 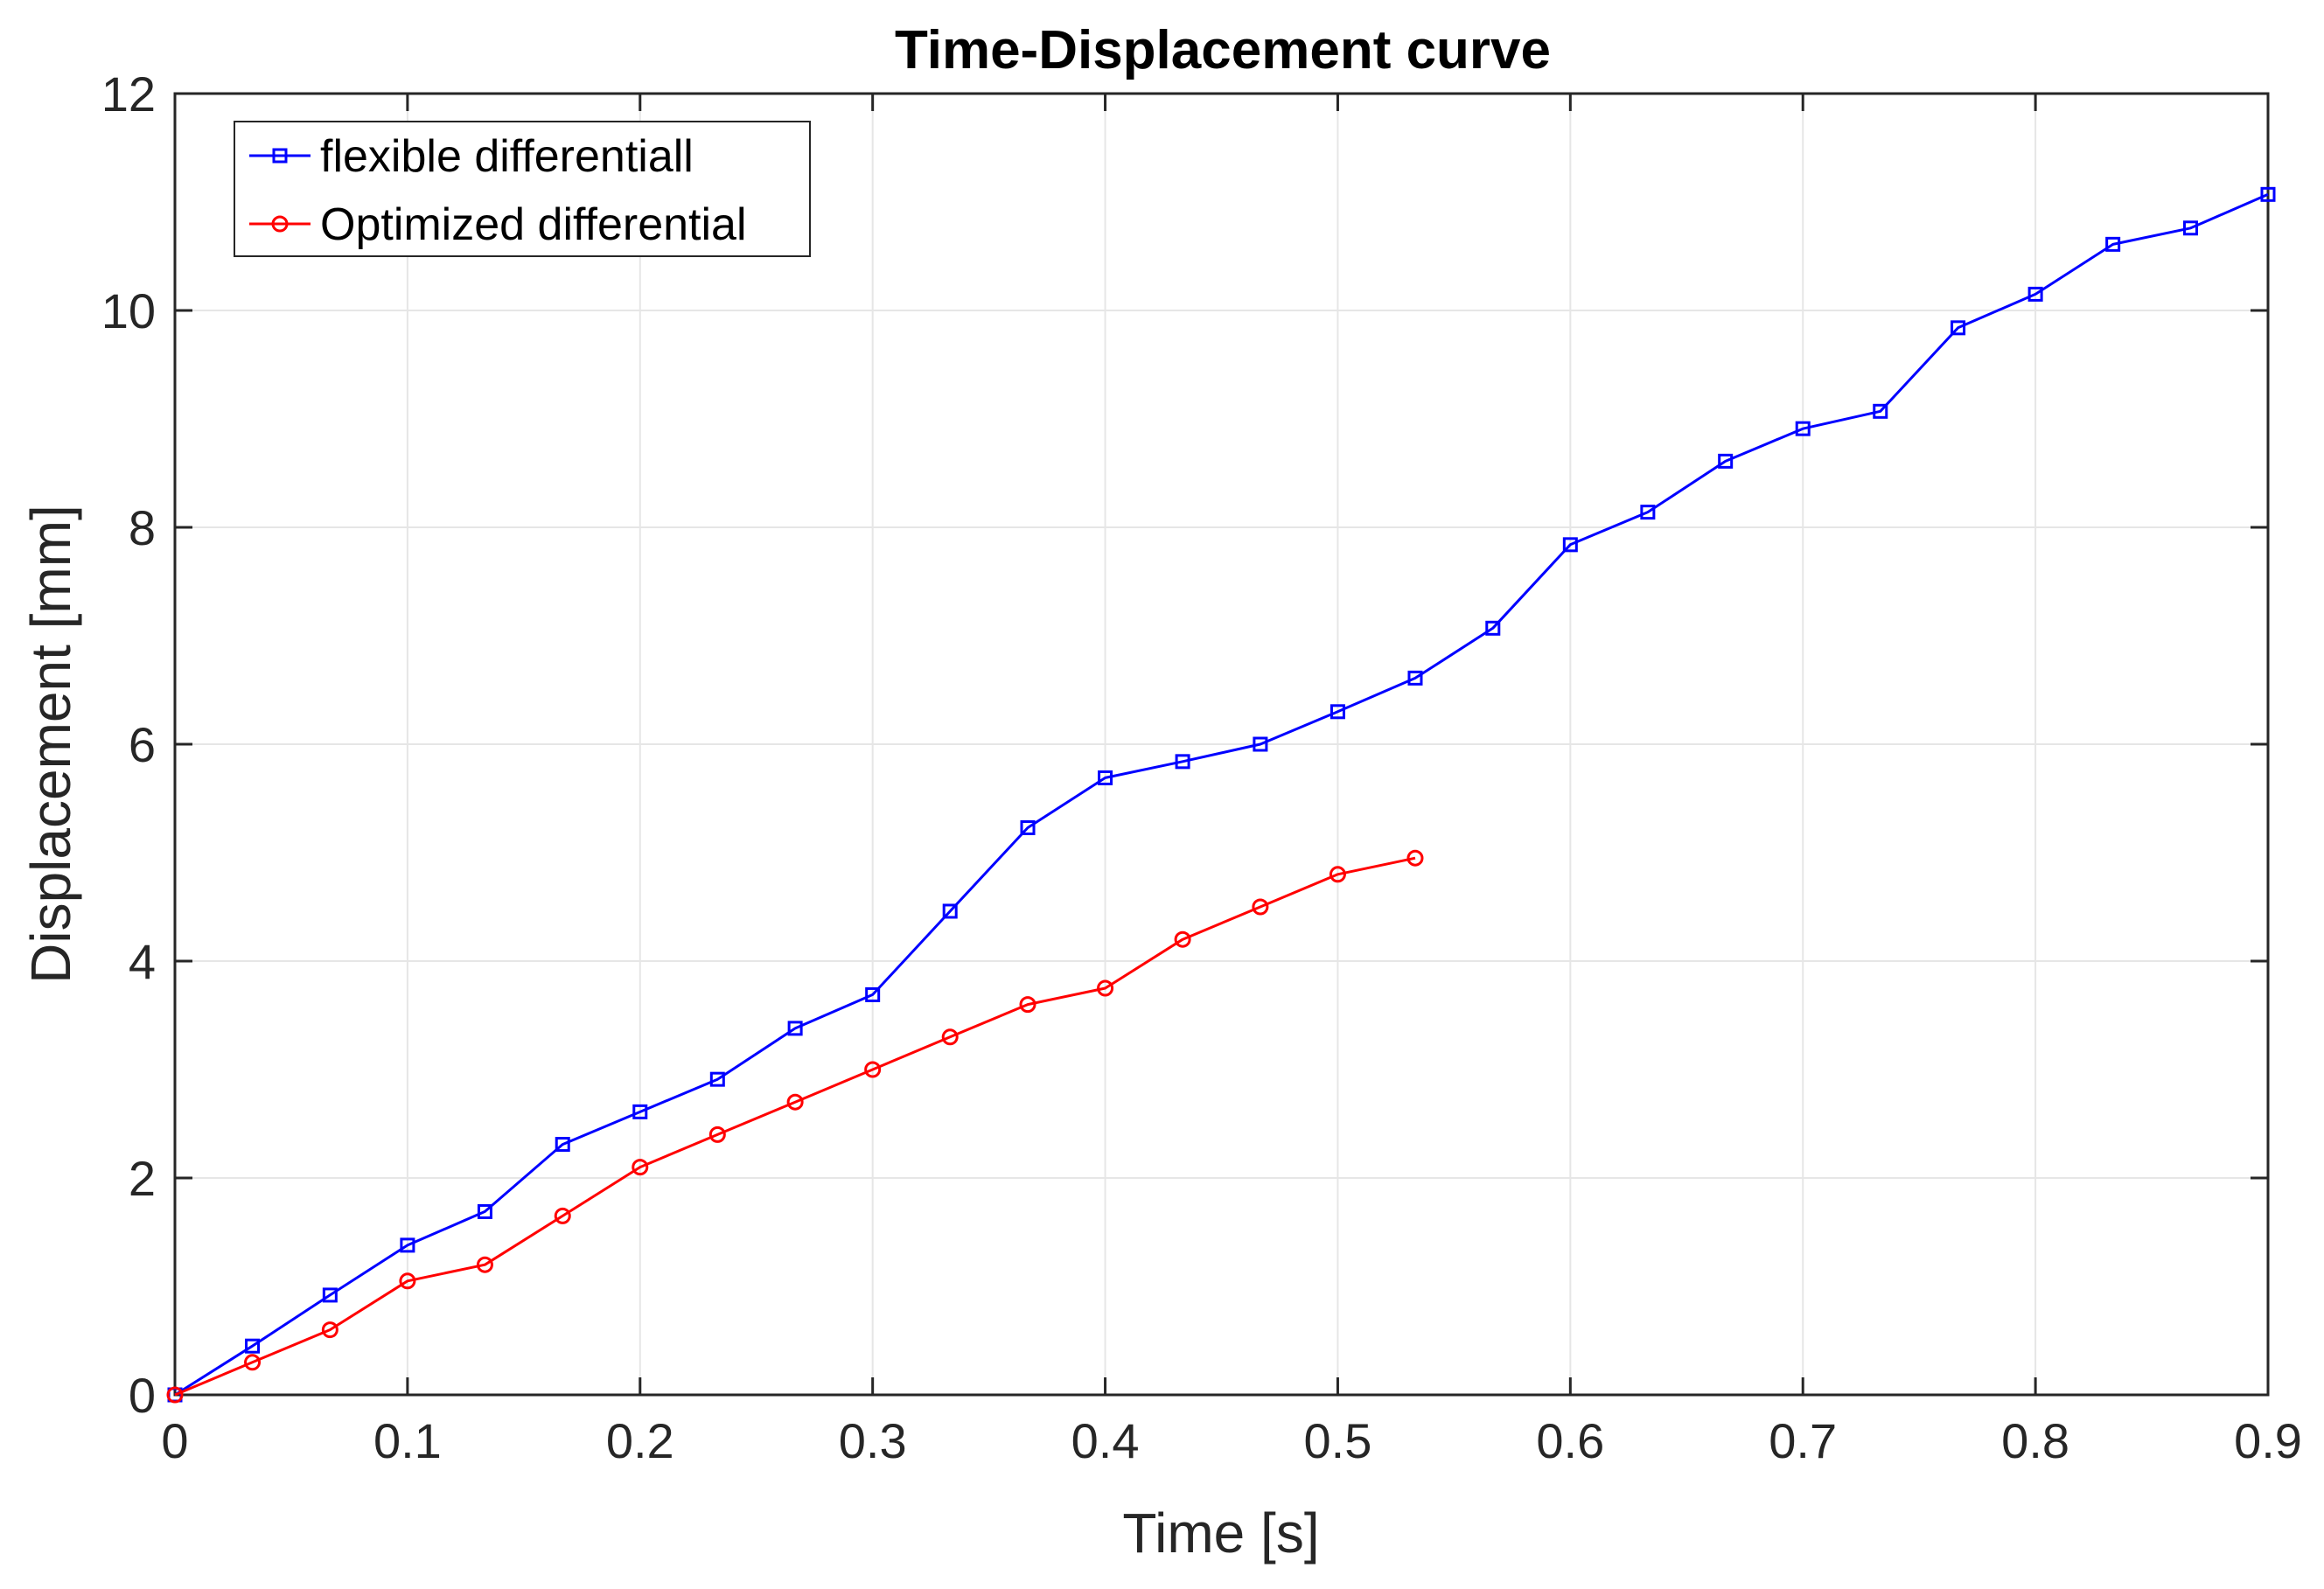 What do you see at coordinates (1803, 1440) in the screenshot?
I see `x-tick-label: 0.7` at bounding box center [1803, 1440].